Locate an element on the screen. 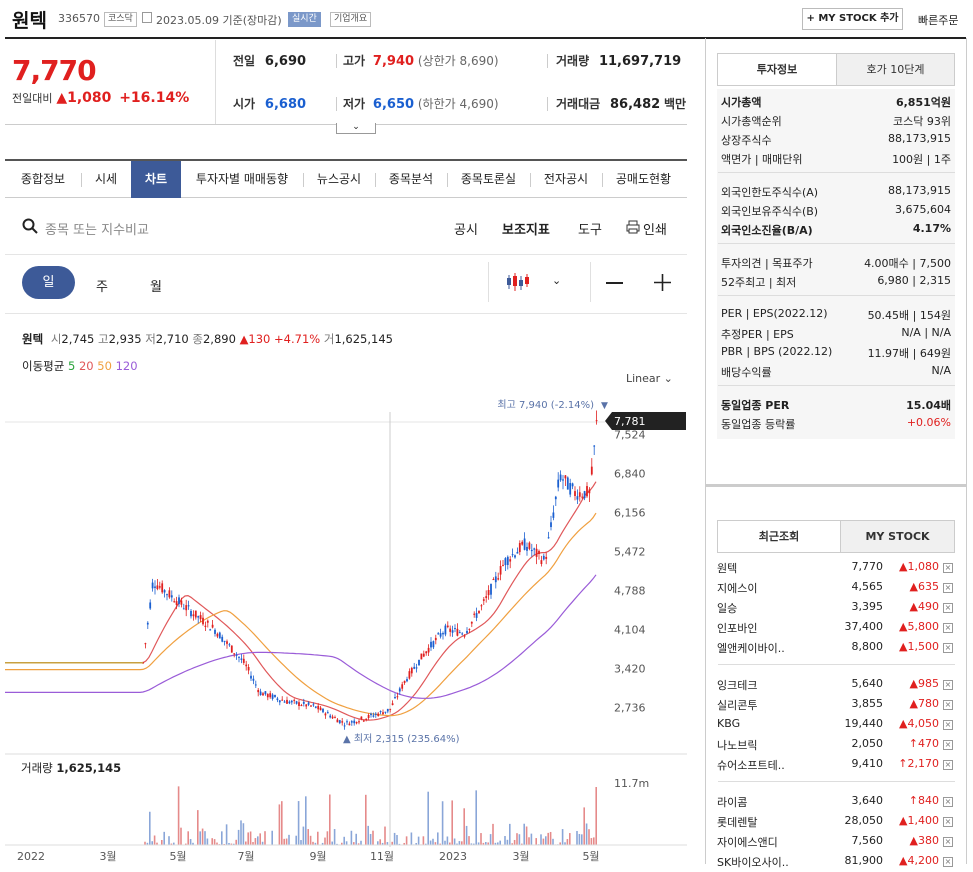  chart-type-chevron-icon: ⌄ is located at coordinates (556, 280).